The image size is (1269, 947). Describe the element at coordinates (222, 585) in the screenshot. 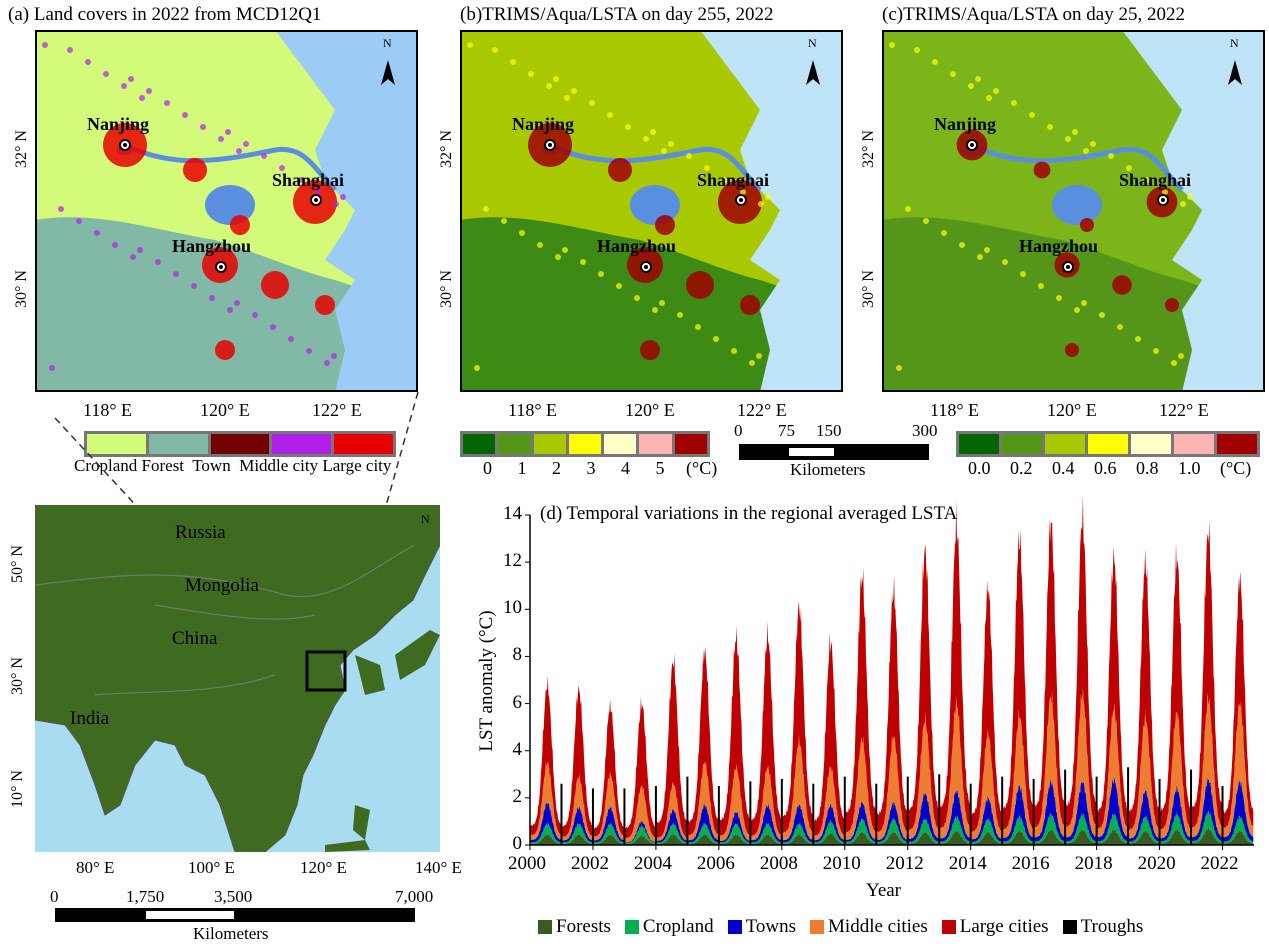

I see `label-mongolia: Mongolia` at that location.